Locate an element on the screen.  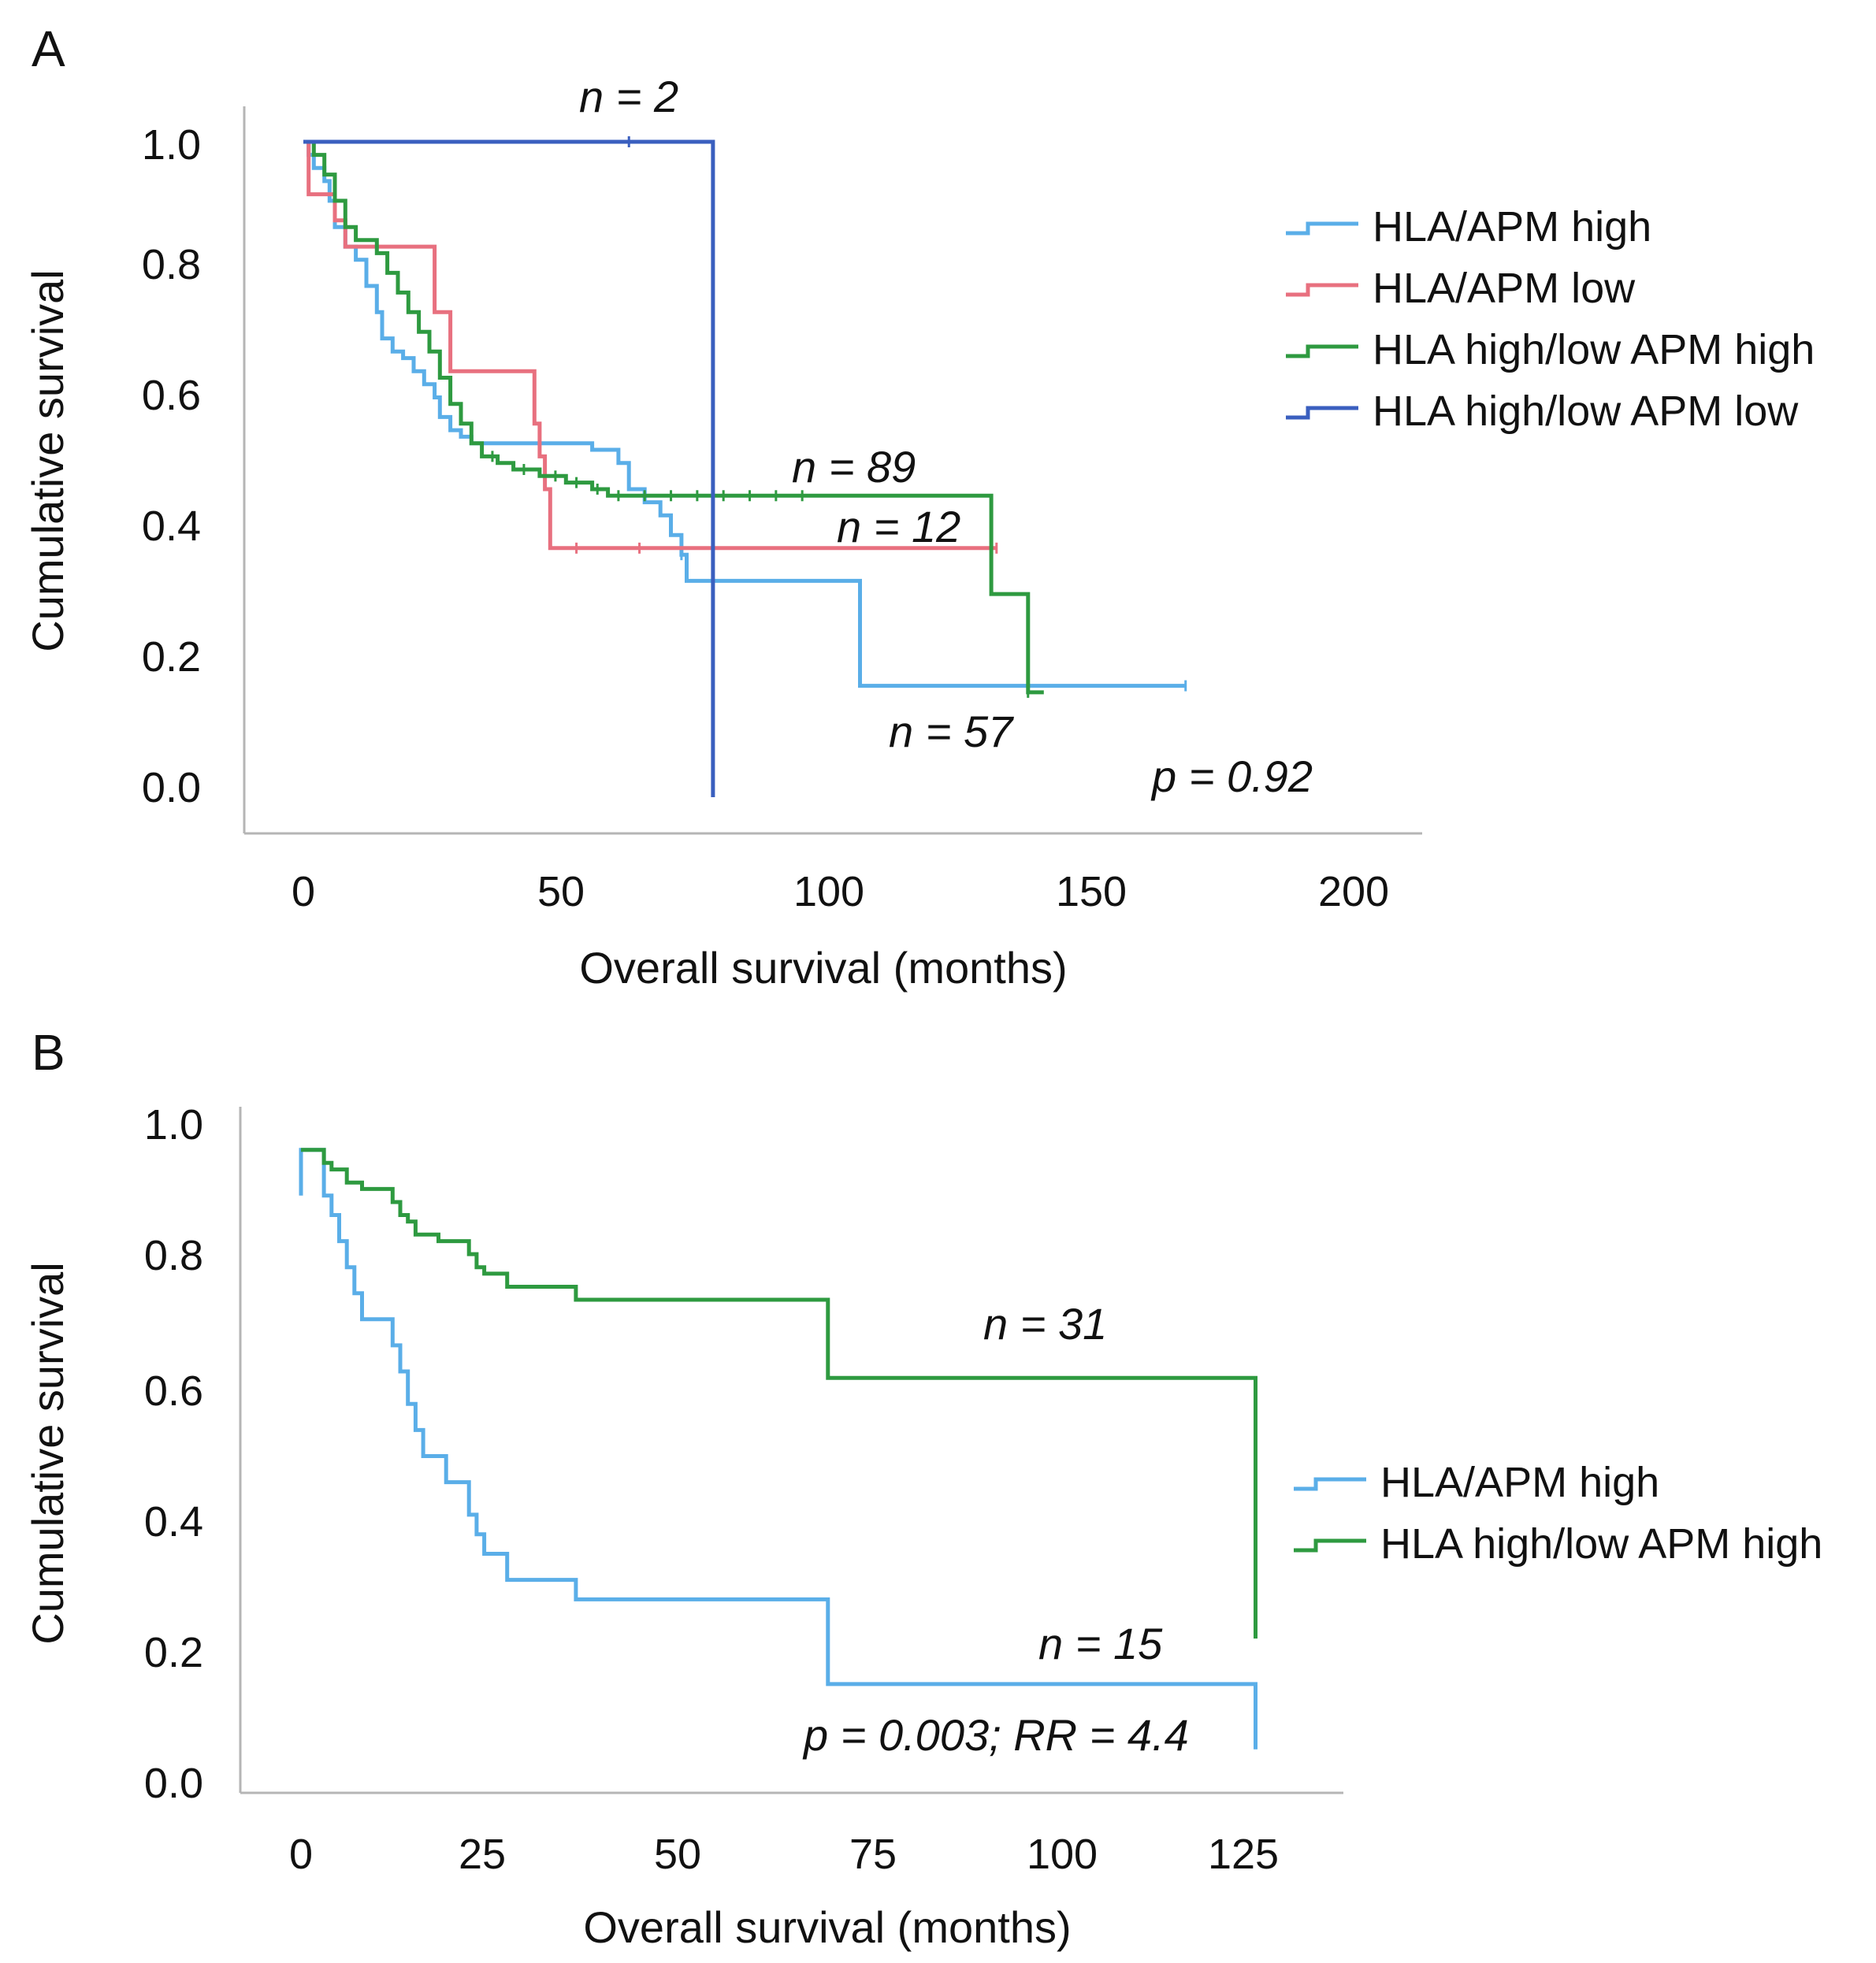
panel-b-x-tick: 100 is located at coordinates (1062, 1854).